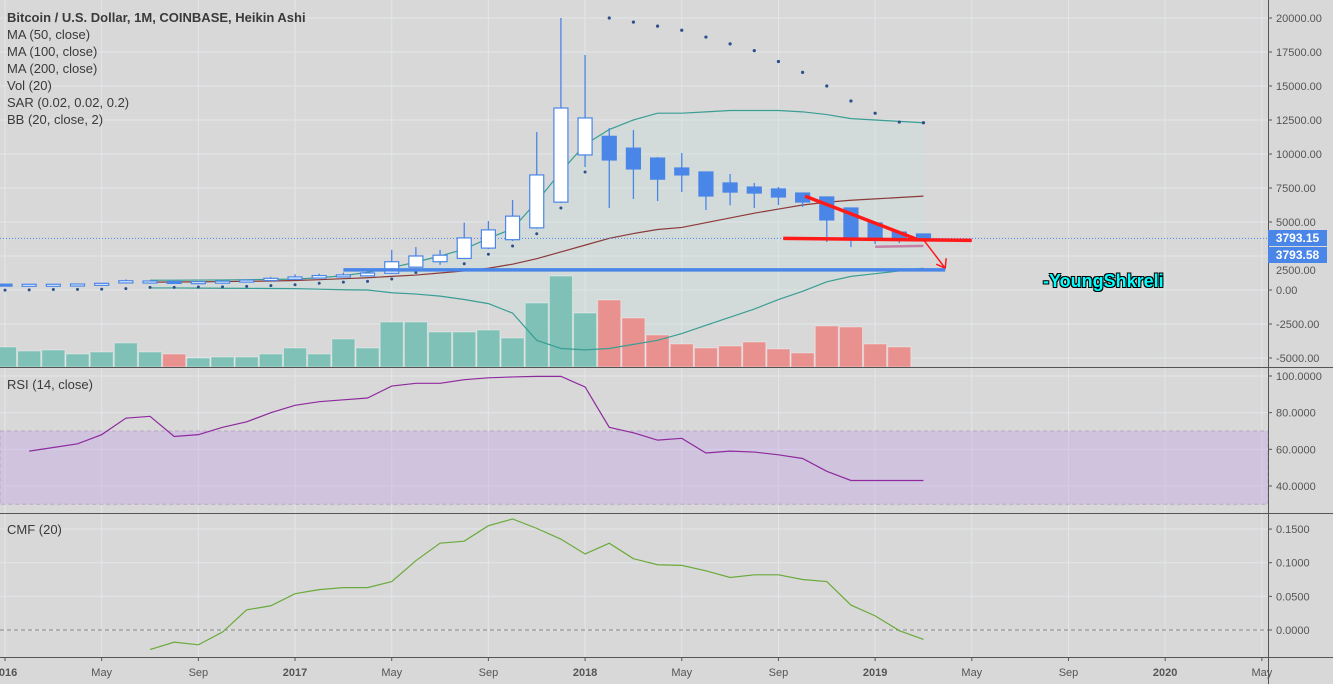 This screenshot has width=1333, height=684. I want to click on price-tick-label: 17500.00, so click(1299, 53).